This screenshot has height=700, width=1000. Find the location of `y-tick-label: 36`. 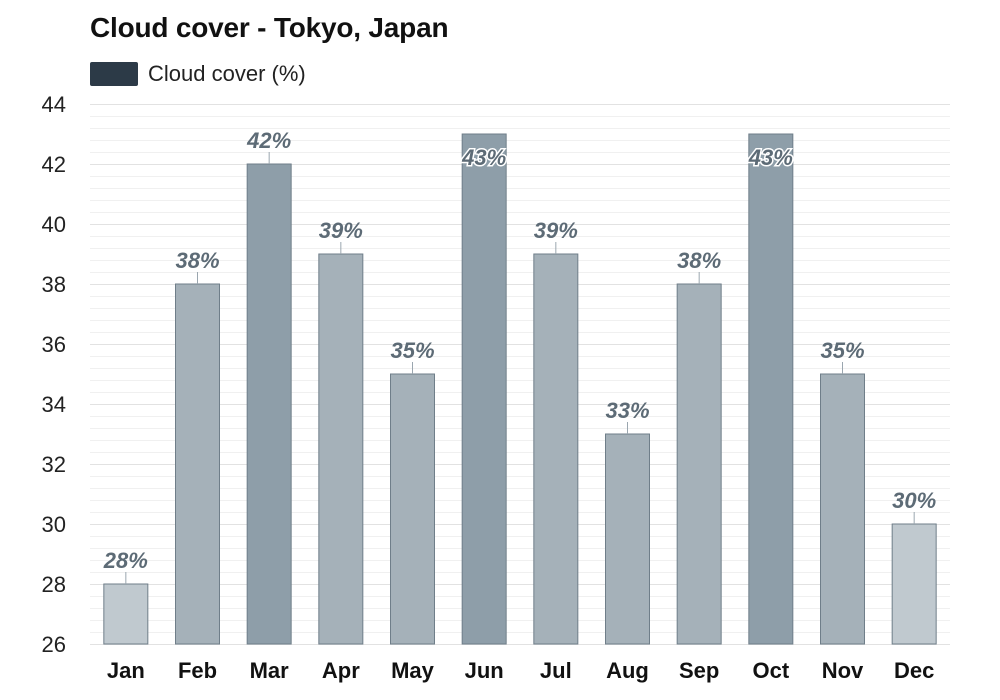

y-tick-label: 36 is located at coordinates (54, 344).